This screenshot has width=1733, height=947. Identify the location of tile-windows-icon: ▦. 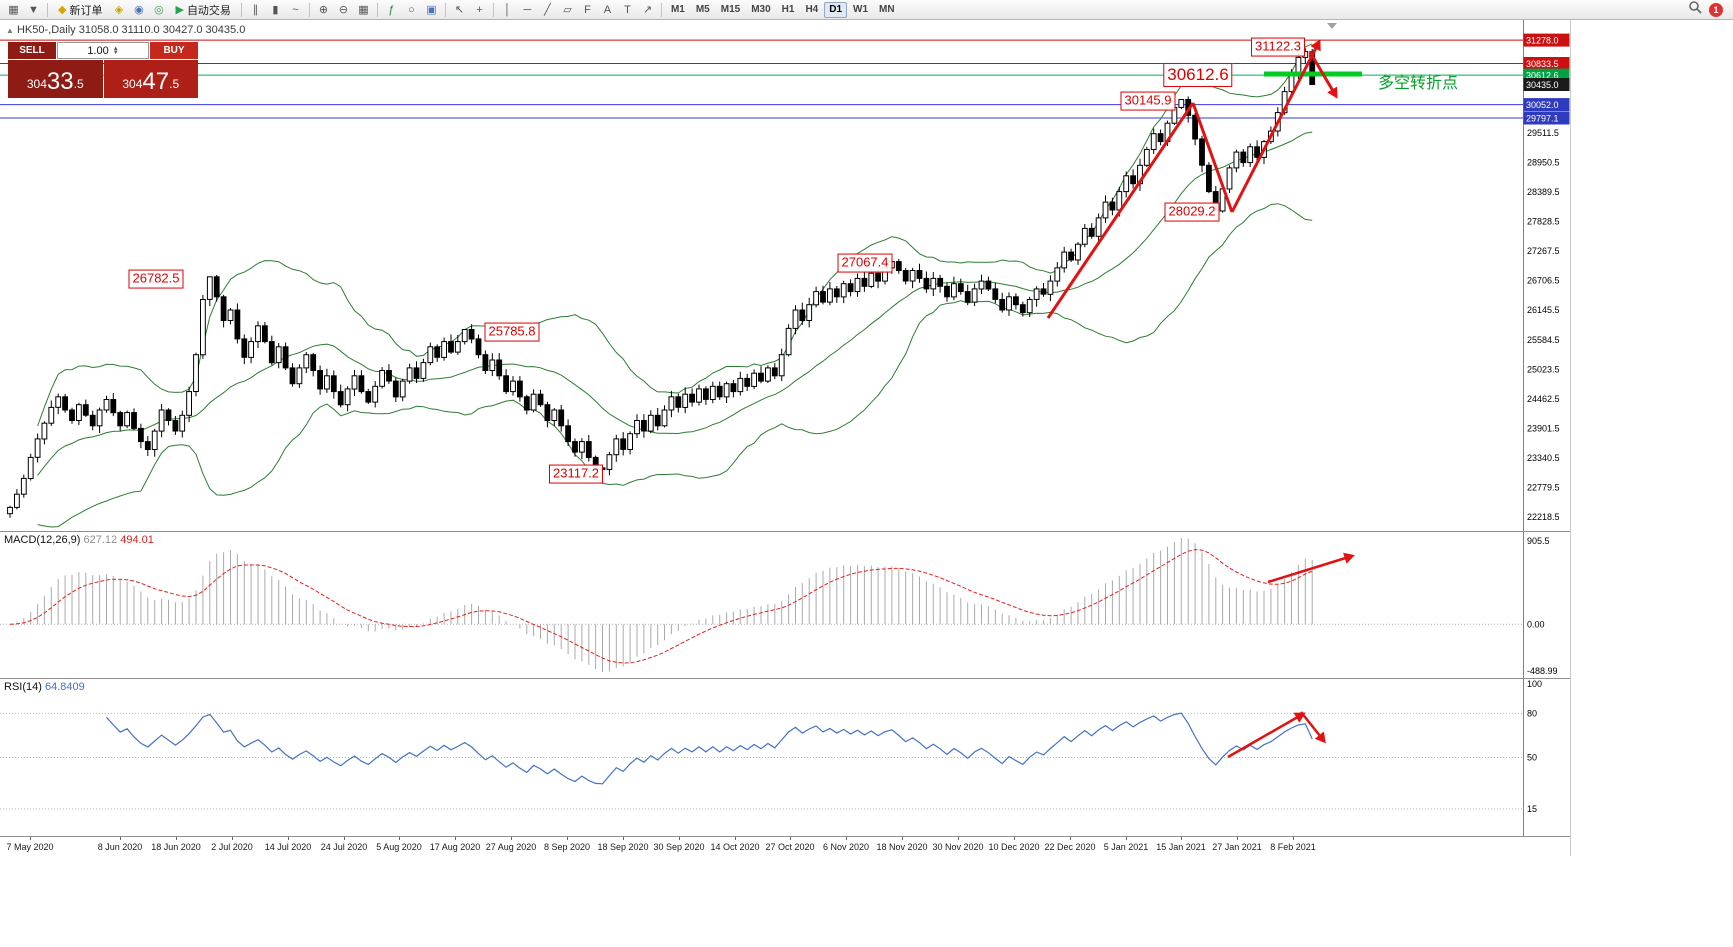
(363, 10).